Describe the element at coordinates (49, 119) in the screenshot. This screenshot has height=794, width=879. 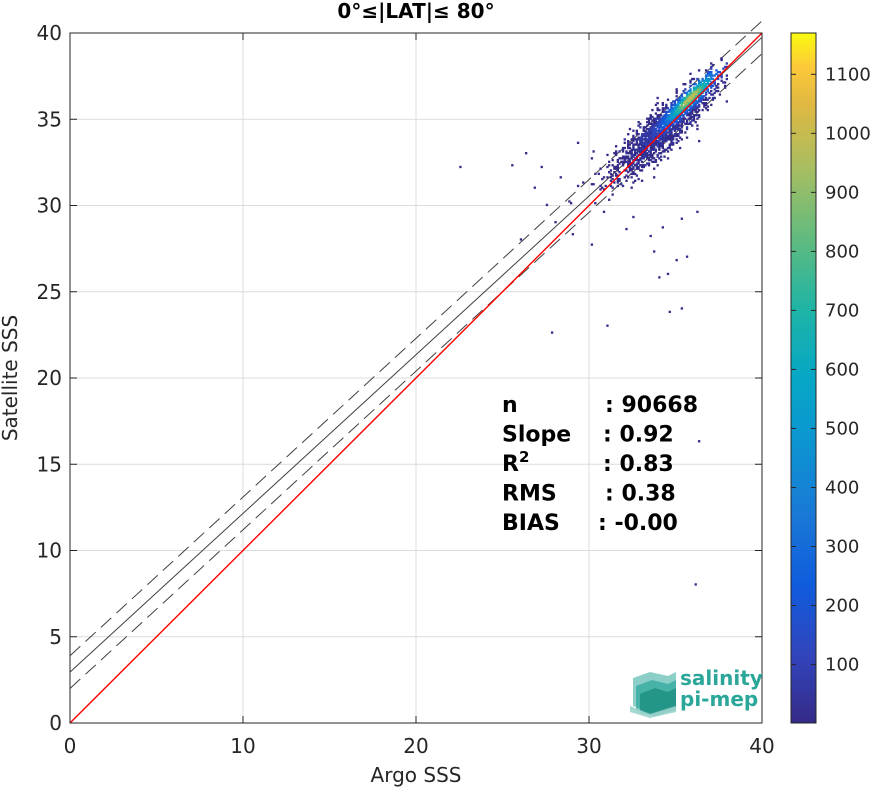
I see `y-tick-label: 35` at that location.